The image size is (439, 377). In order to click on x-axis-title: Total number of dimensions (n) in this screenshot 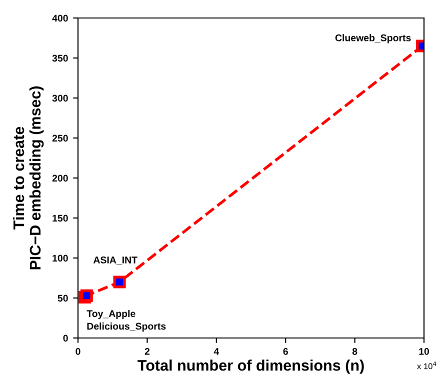, I will do `click(251, 367)`.